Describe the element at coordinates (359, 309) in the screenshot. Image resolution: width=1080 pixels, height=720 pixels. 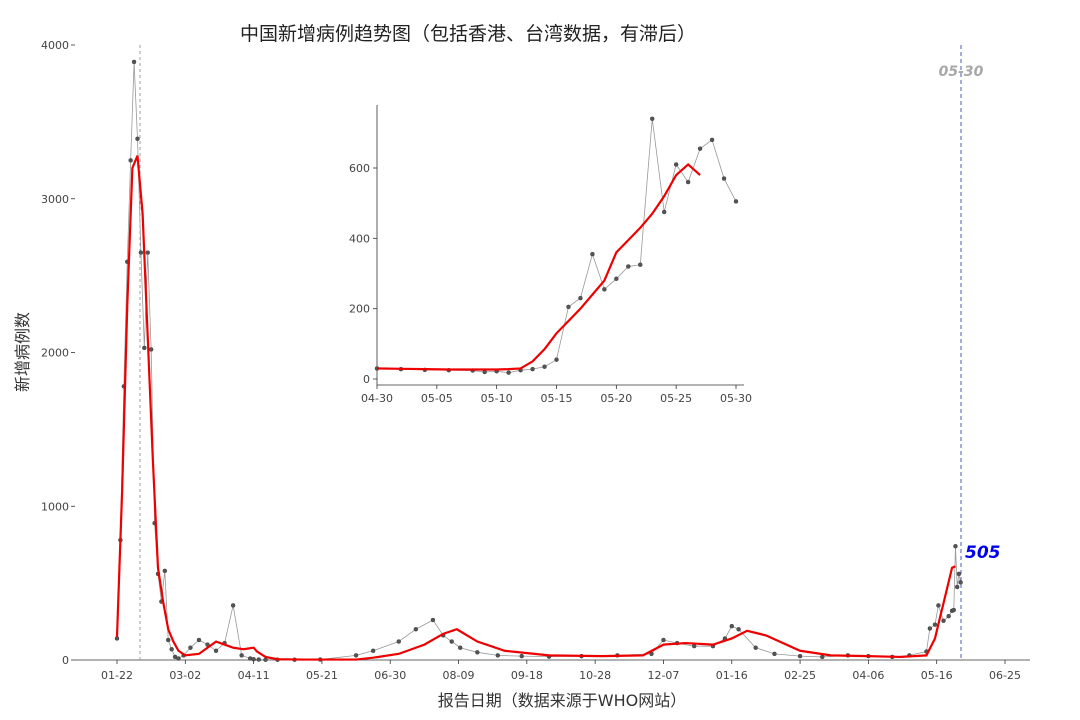
I see `inset-y-tick-label: 200` at that location.